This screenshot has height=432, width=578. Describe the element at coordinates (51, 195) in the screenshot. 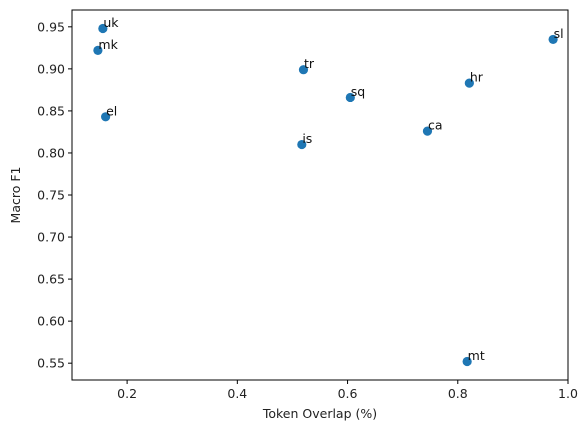

I see `y-tick-label: 0.75` at that location.